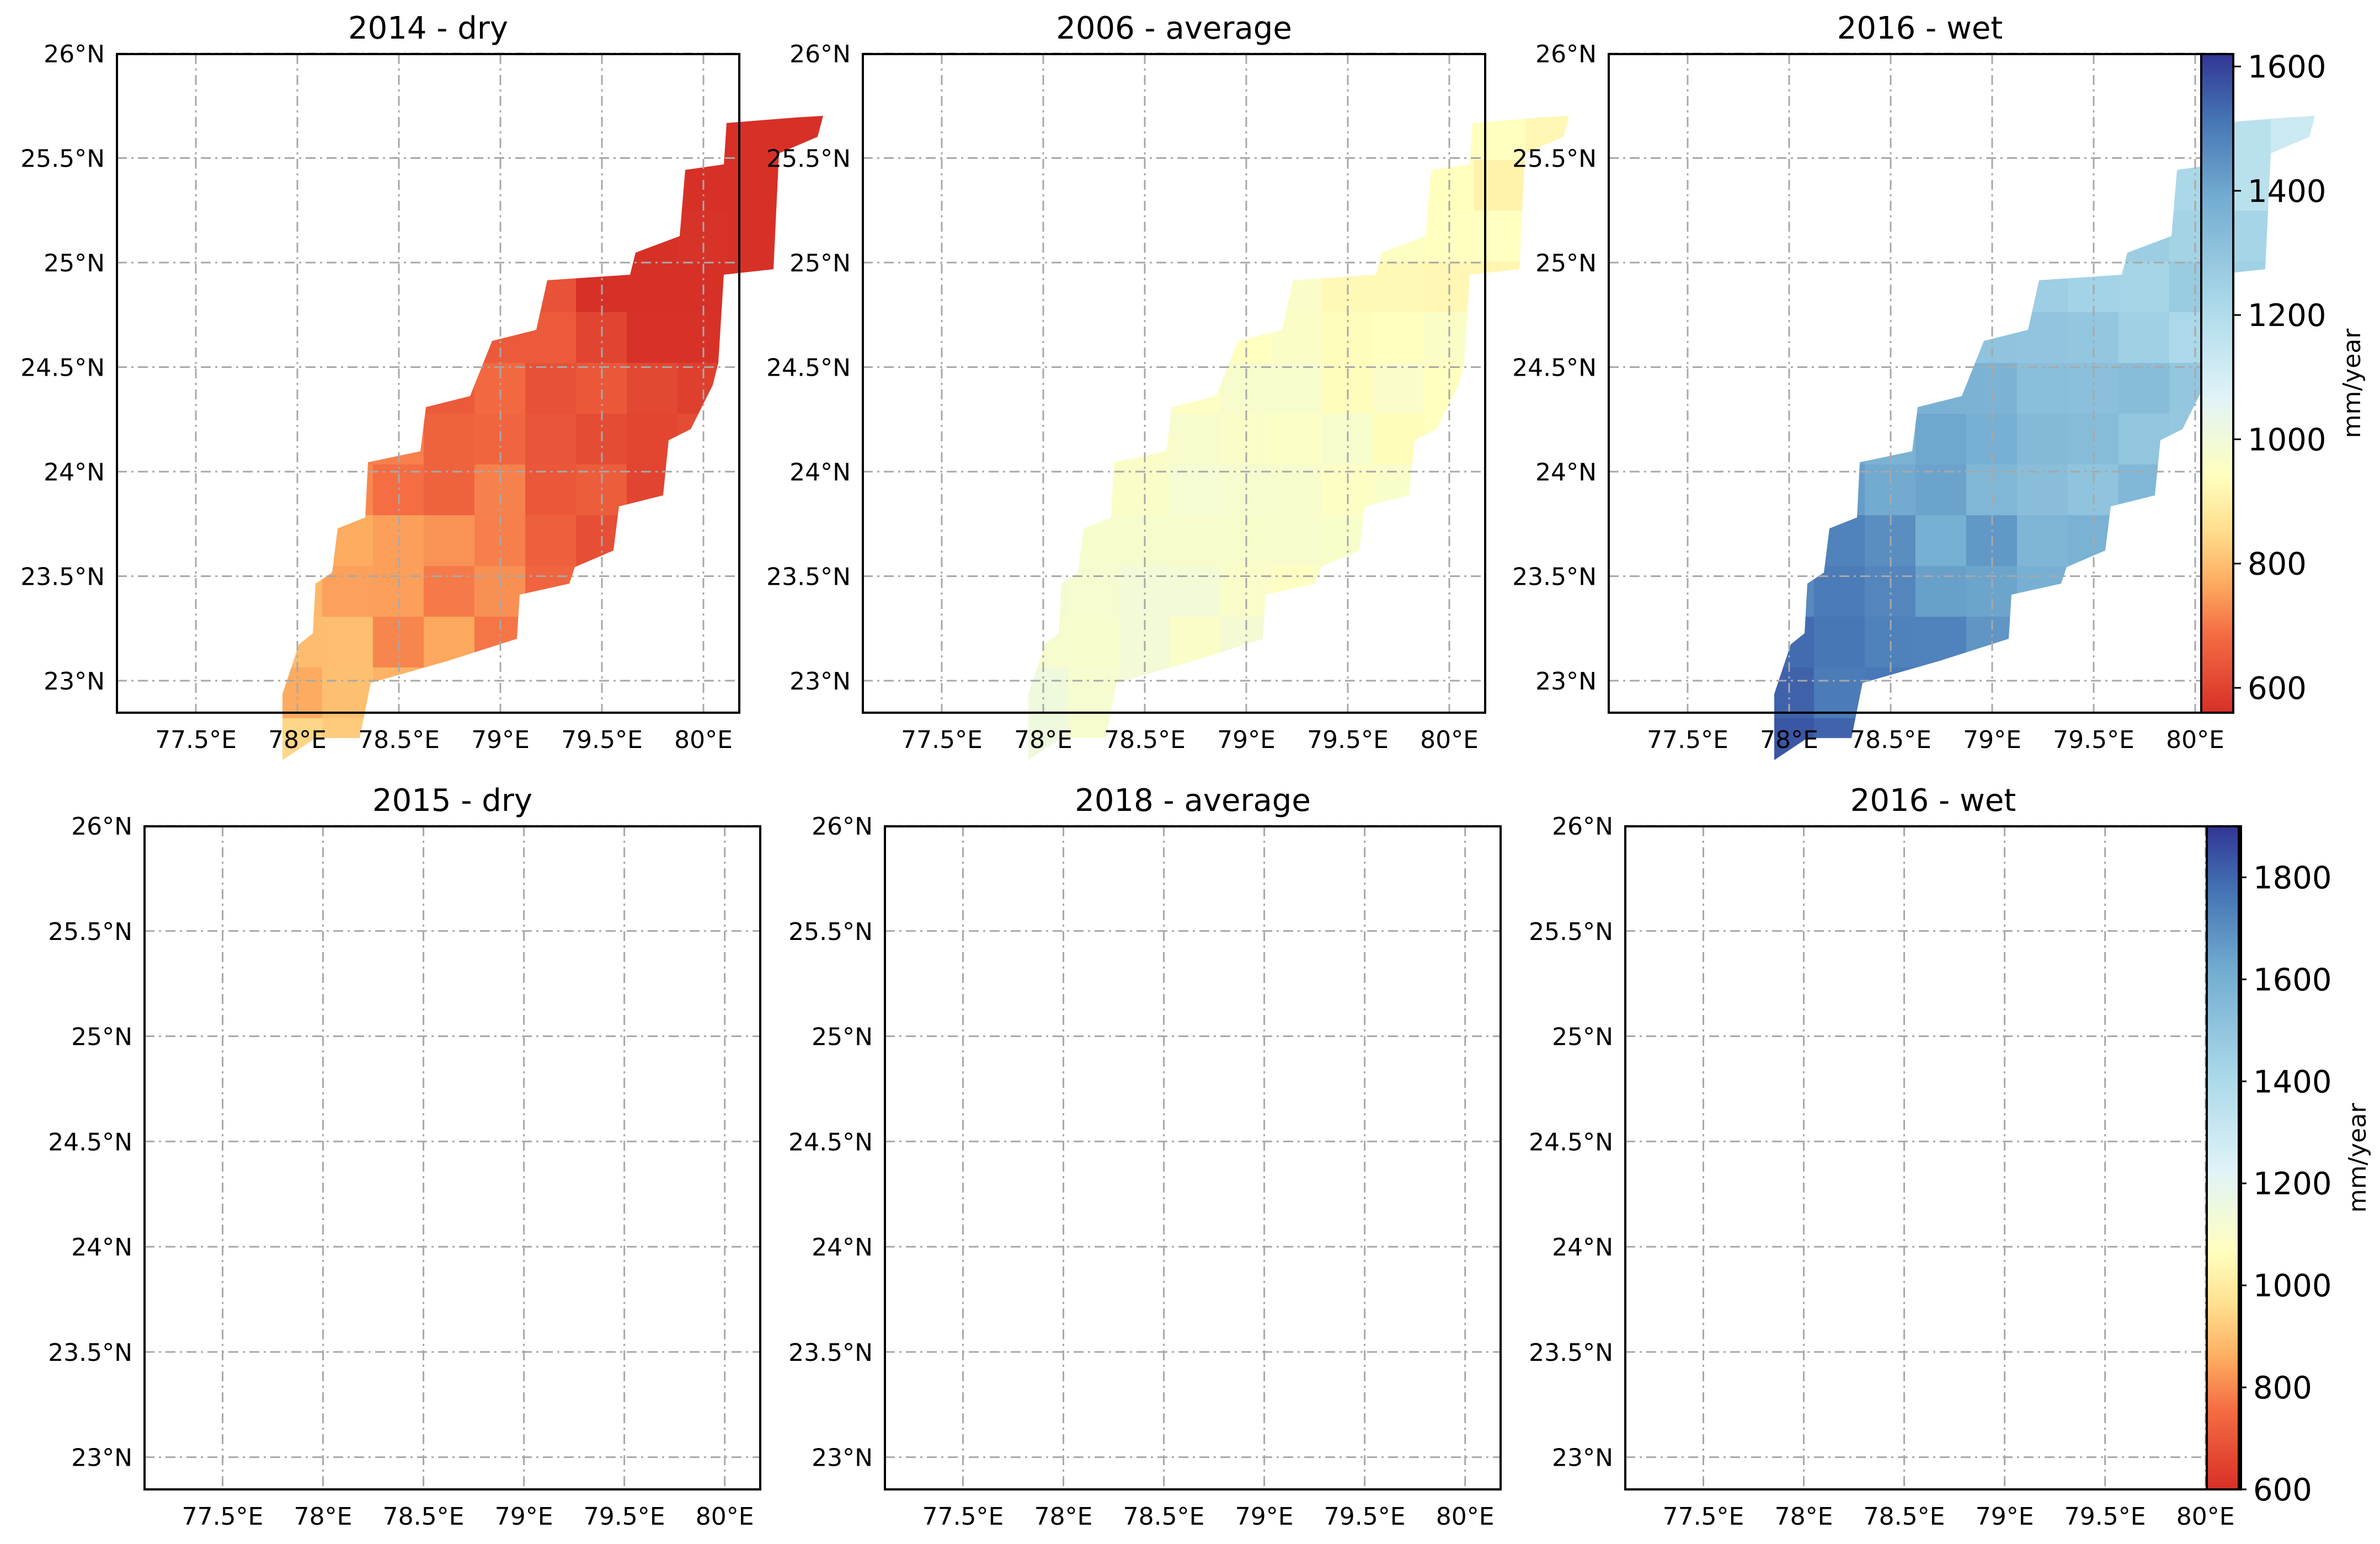 The width and height of the screenshot is (2380, 1544). What do you see at coordinates (2277, 565) in the screenshot?
I see `colorbar-tick-label: 800` at bounding box center [2277, 565].